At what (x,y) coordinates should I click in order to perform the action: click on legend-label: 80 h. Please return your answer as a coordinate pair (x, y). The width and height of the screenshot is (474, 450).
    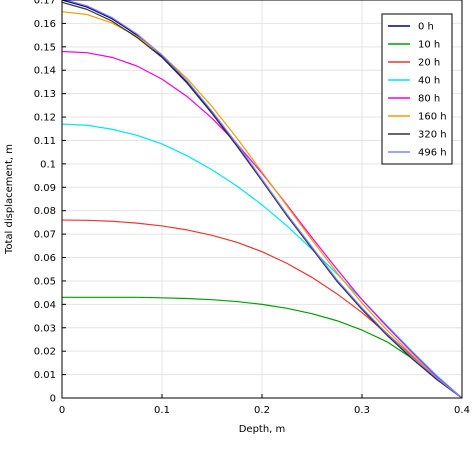
    Looking at the image, I should click on (429, 99).